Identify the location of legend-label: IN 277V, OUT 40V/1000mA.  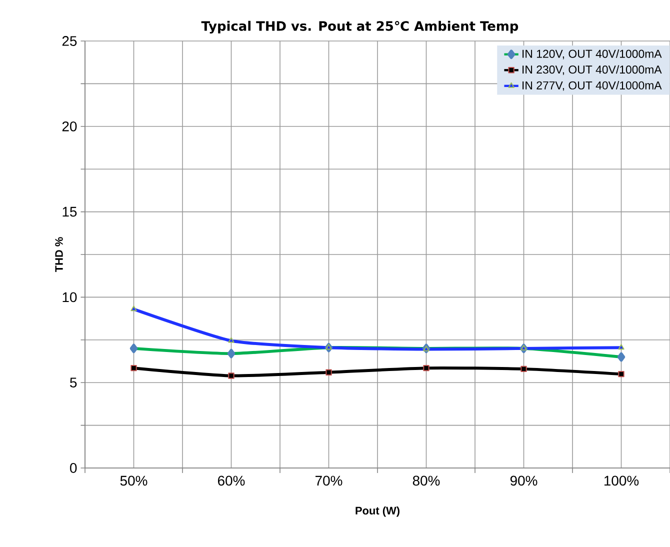
(592, 86).